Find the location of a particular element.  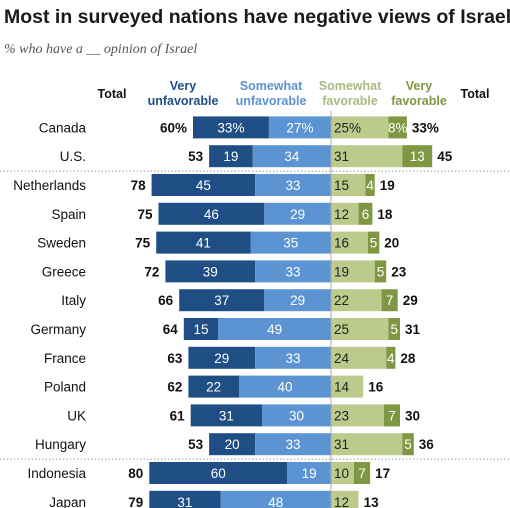

bar-somewhat-favorable-canada is located at coordinates (360, 127).